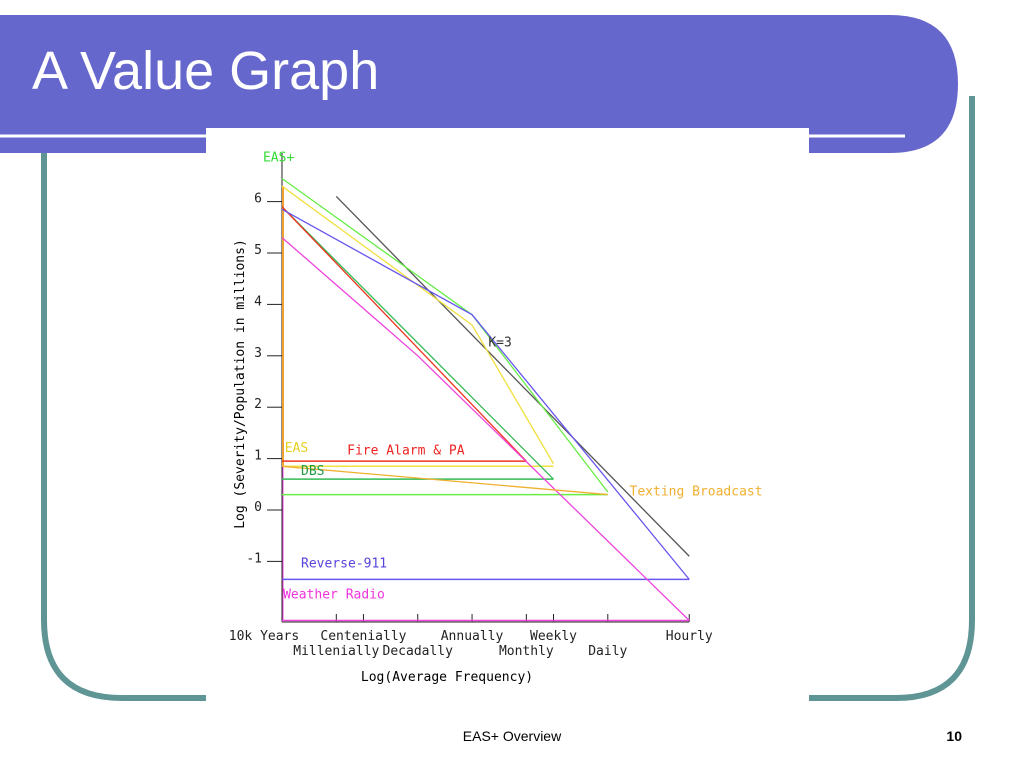 The height and width of the screenshot is (768, 1024). Describe the element at coordinates (512, 736) in the screenshot. I see `footer-text: EAS+ Overview` at that location.